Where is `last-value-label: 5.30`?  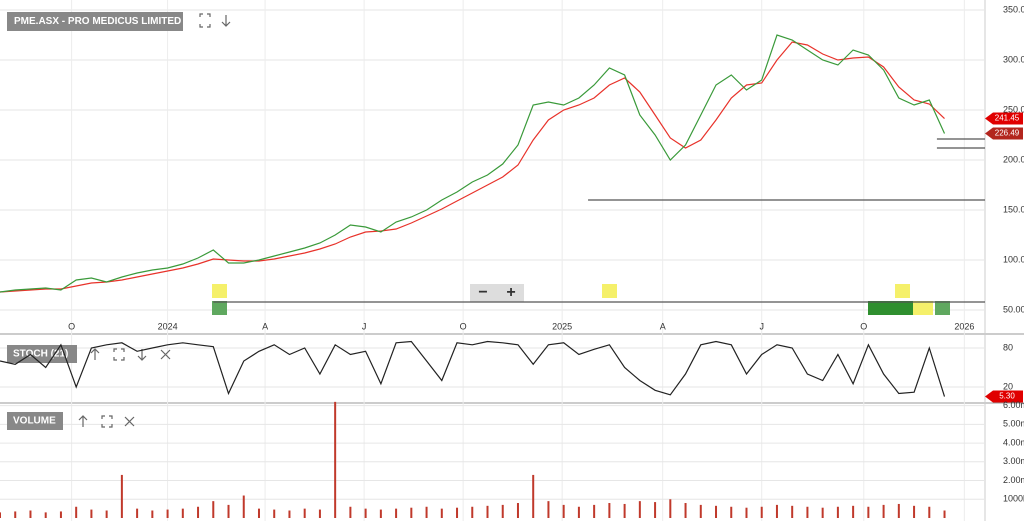 last-value-label: 5.30 is located at coordinates (1007, 396).